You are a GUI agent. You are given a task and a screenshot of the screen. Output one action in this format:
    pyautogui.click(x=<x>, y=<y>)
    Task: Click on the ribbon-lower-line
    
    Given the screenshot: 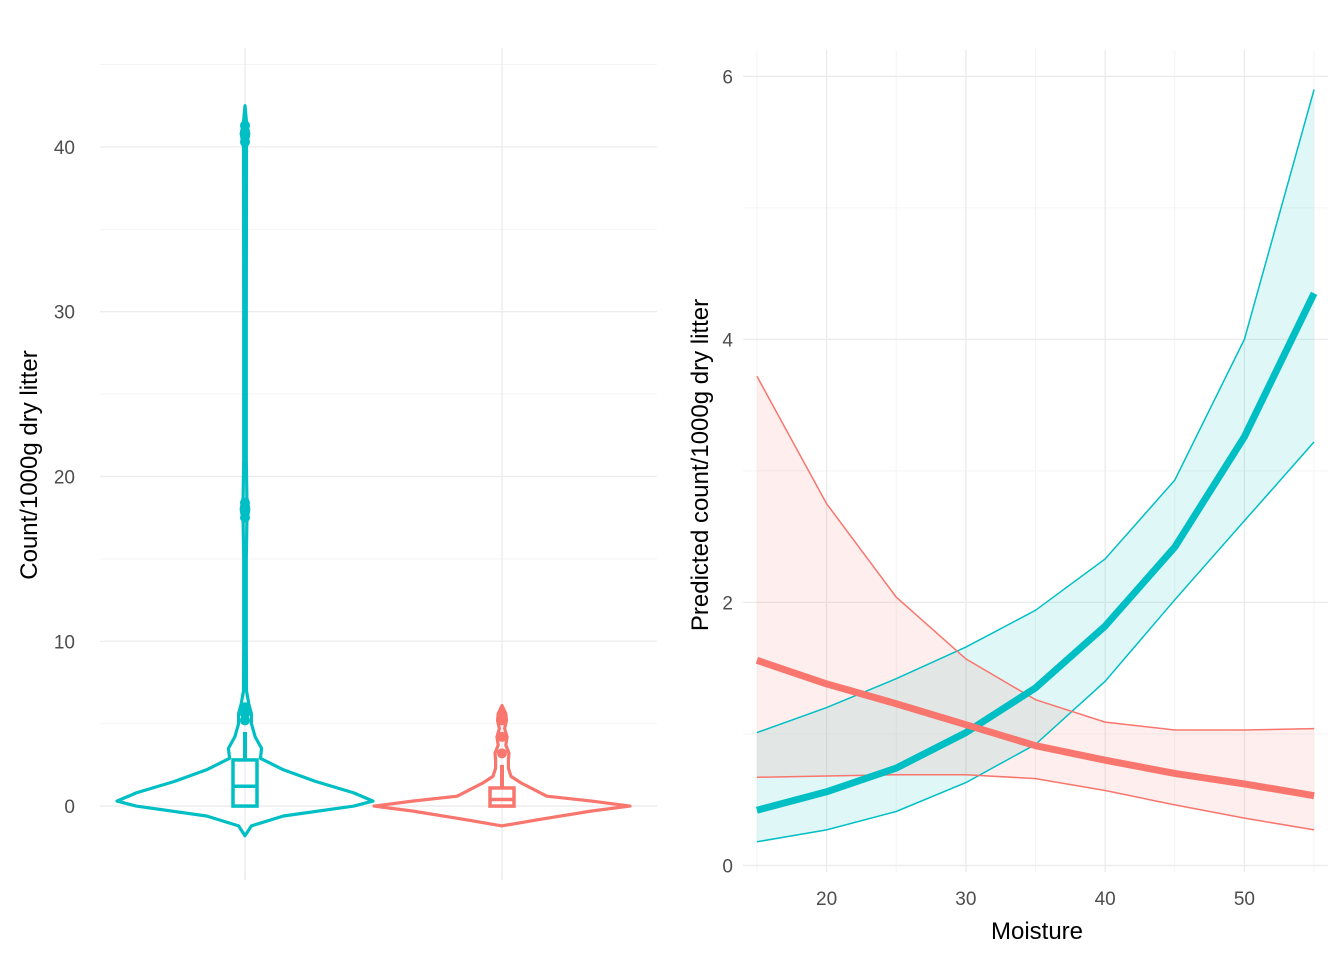 What is the action you would take?
    pyautogui.click(x=1035, y=802)
    